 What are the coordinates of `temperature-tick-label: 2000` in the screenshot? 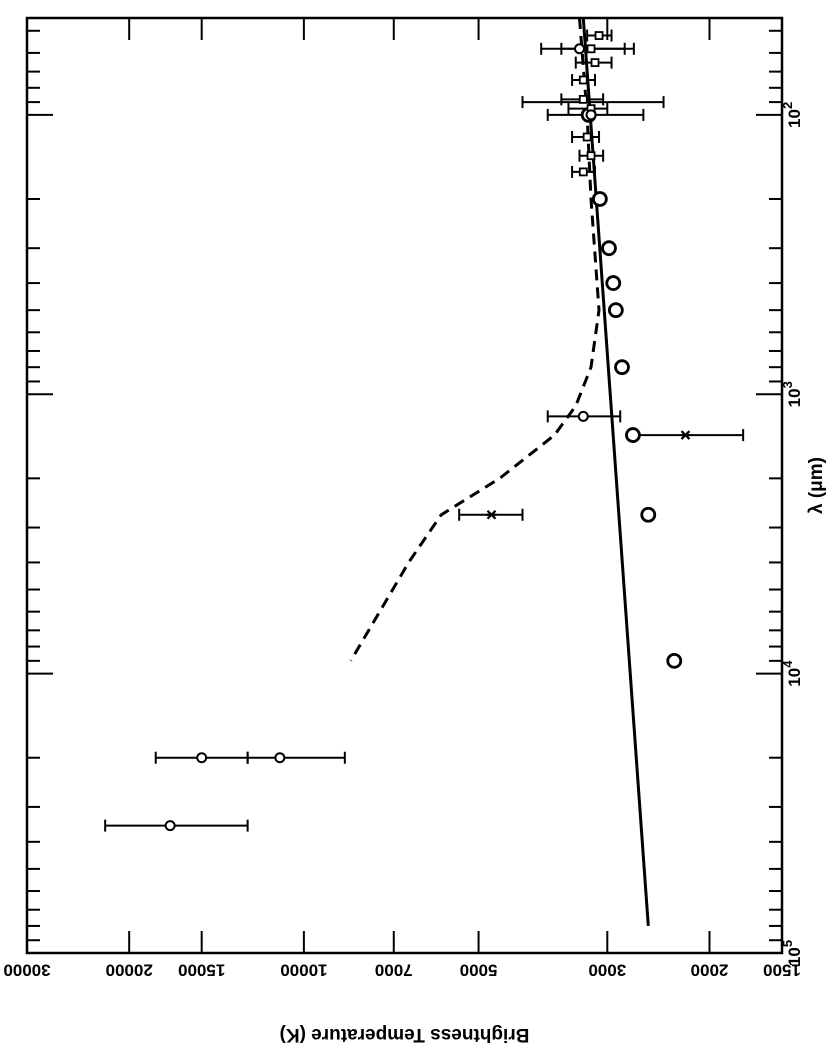 It's located at (710, 970).